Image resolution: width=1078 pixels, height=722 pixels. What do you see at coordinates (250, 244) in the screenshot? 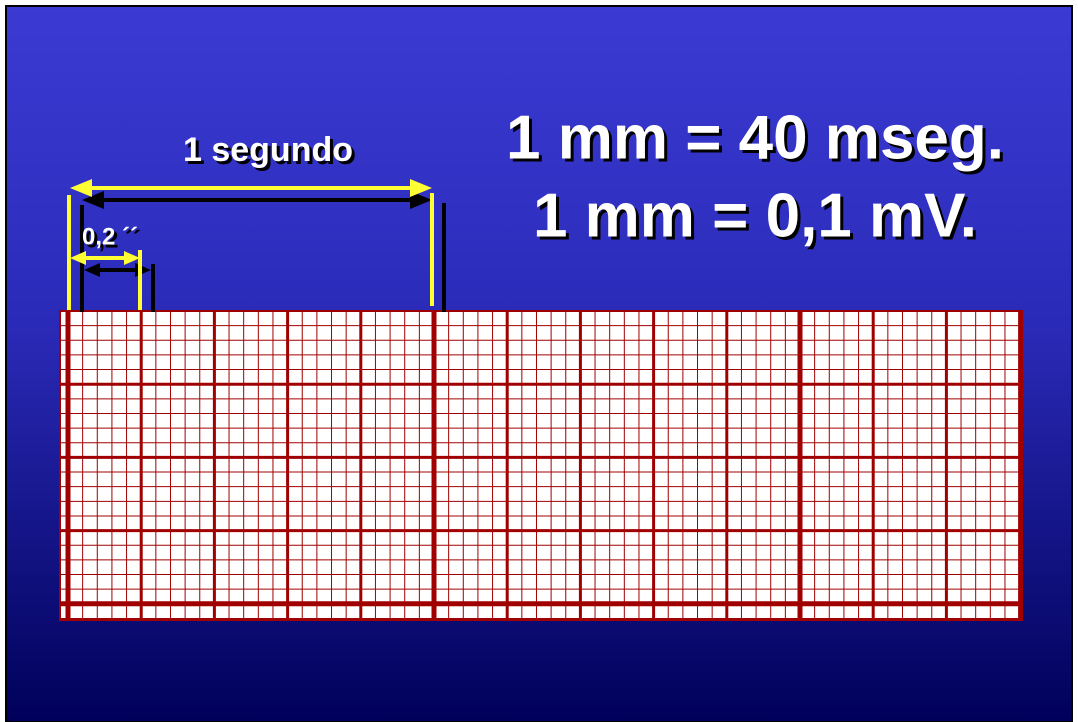
I see `dimension-arrows` at bounding box center [250, 244].